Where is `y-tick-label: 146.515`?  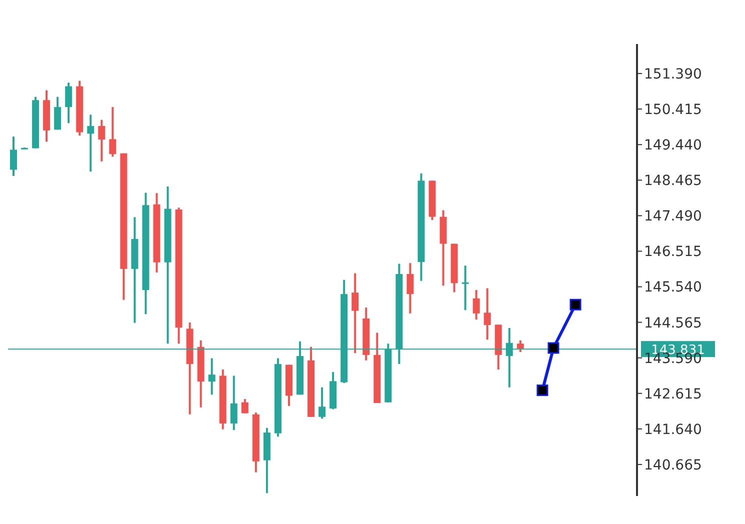
y-tick-label: 146.515 is located at coordinates (673, 252).